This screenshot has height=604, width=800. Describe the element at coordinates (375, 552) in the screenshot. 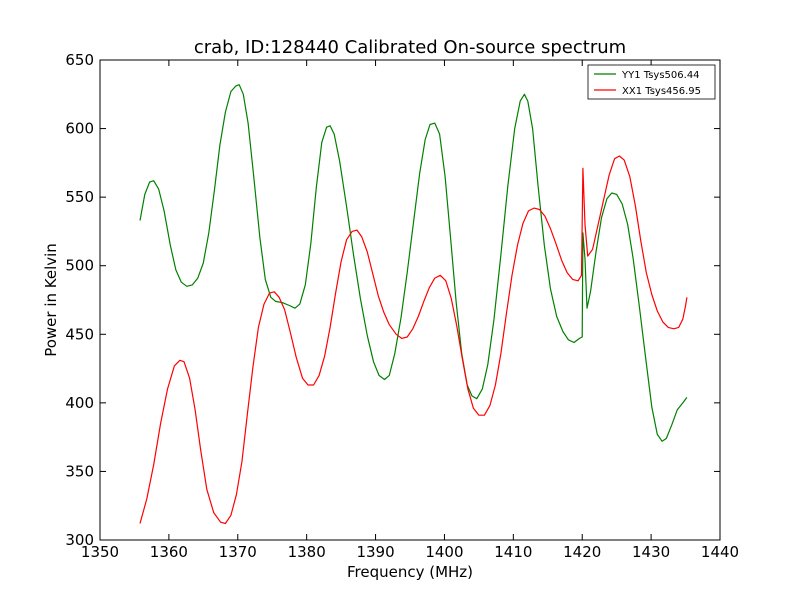

I see `x-tick-label: 1390` at that location.